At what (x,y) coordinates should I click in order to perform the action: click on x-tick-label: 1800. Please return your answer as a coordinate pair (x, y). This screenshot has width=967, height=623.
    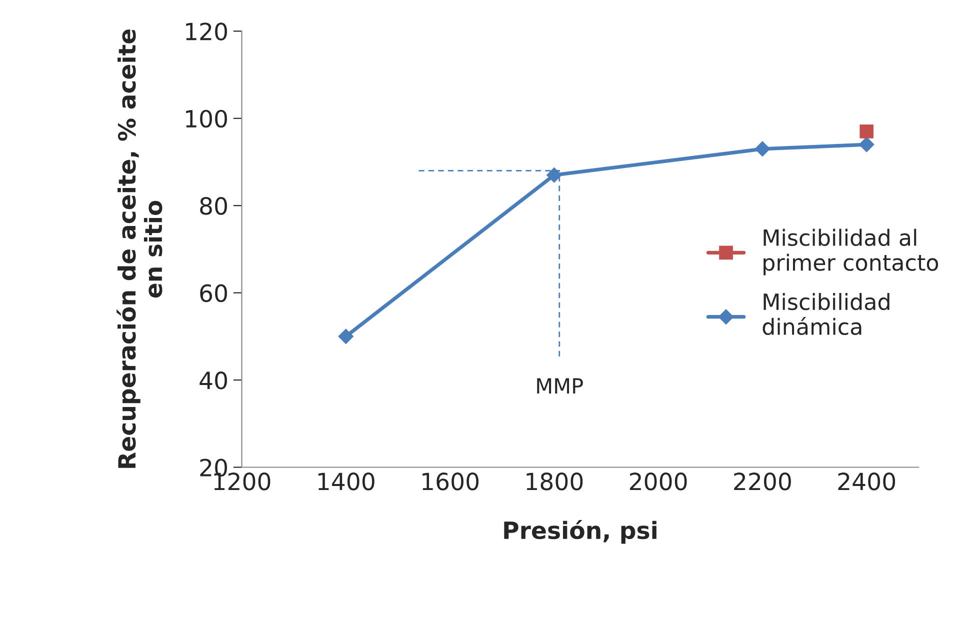
    Looking at the image, I should click on (554, 481).